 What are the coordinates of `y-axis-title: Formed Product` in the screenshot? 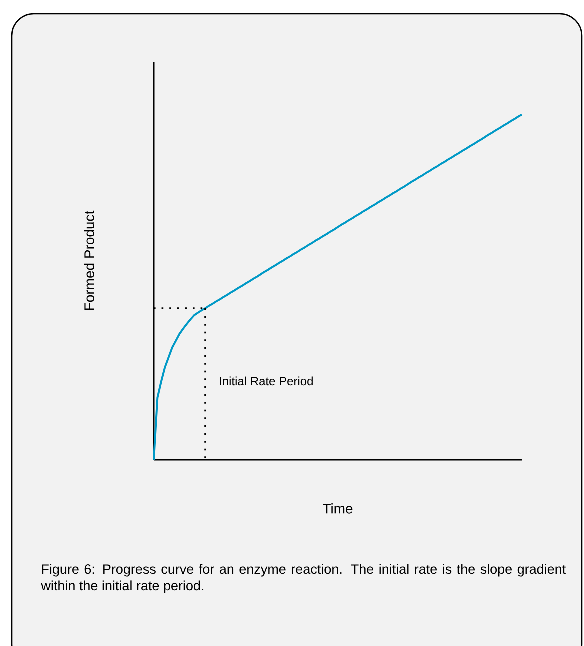 It's located at (89, 260).